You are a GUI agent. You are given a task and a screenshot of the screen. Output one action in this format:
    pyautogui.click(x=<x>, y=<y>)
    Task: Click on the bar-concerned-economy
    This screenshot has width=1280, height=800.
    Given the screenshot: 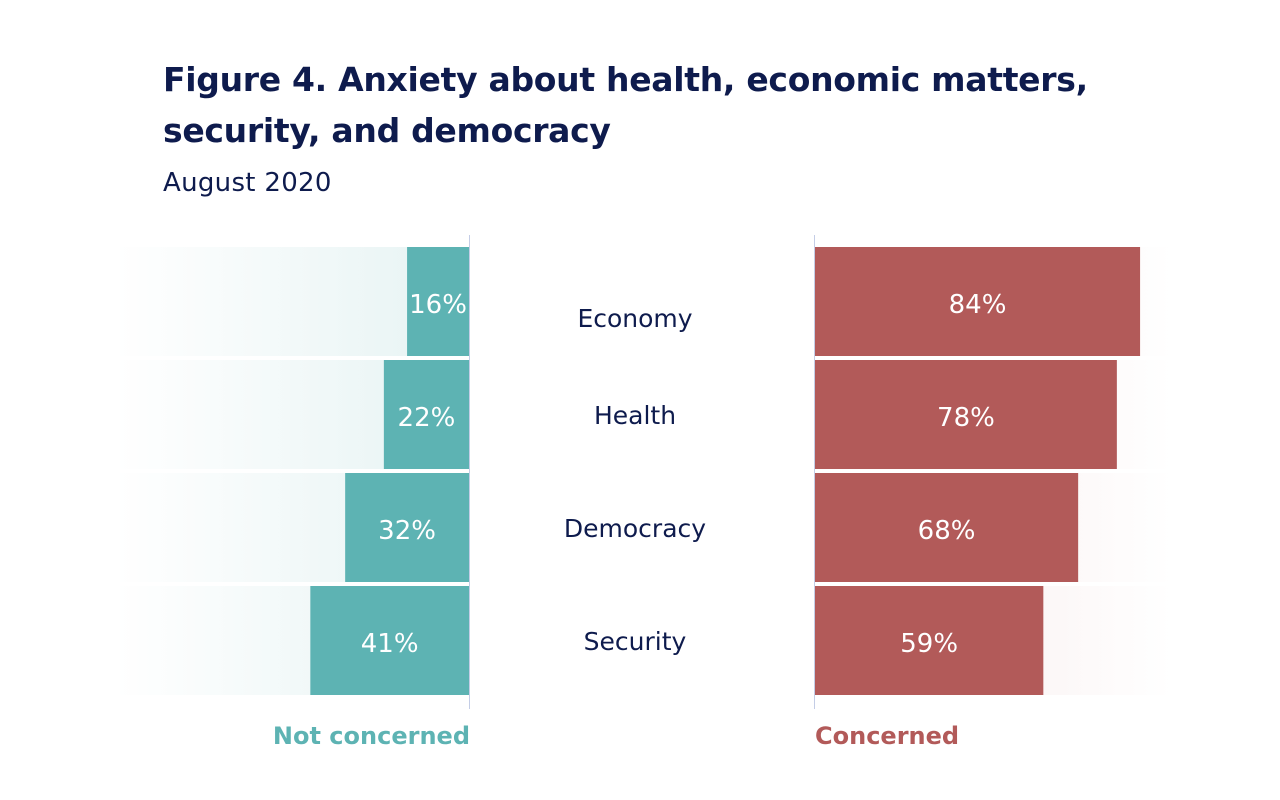 What is the action you would take?
    pyautogui.click(x=978, y=301)
    